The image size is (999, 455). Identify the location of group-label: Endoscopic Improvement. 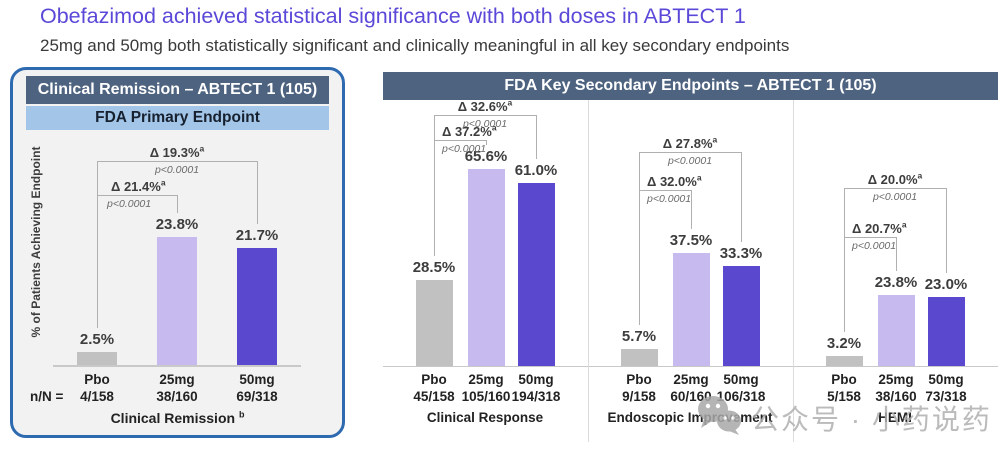
(690, 417).